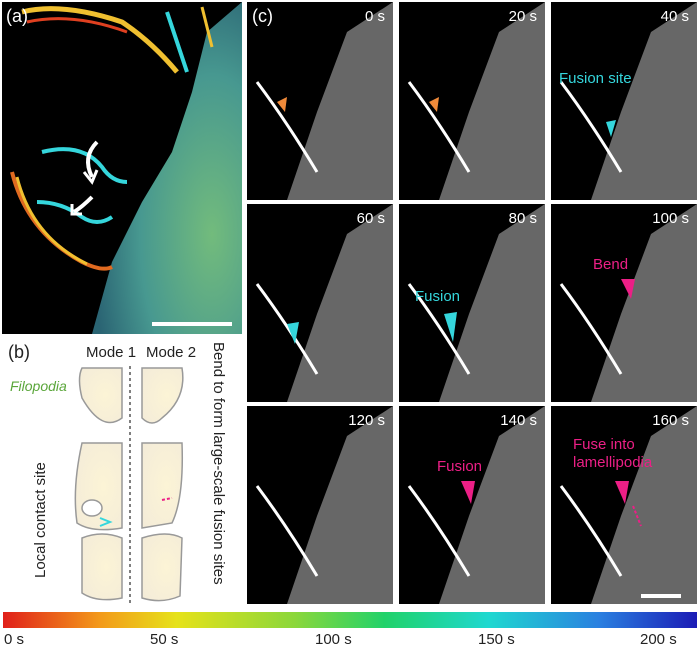  I want to click on frame-8: 160 s Fuse into lamellipodia, so click(624, 505).